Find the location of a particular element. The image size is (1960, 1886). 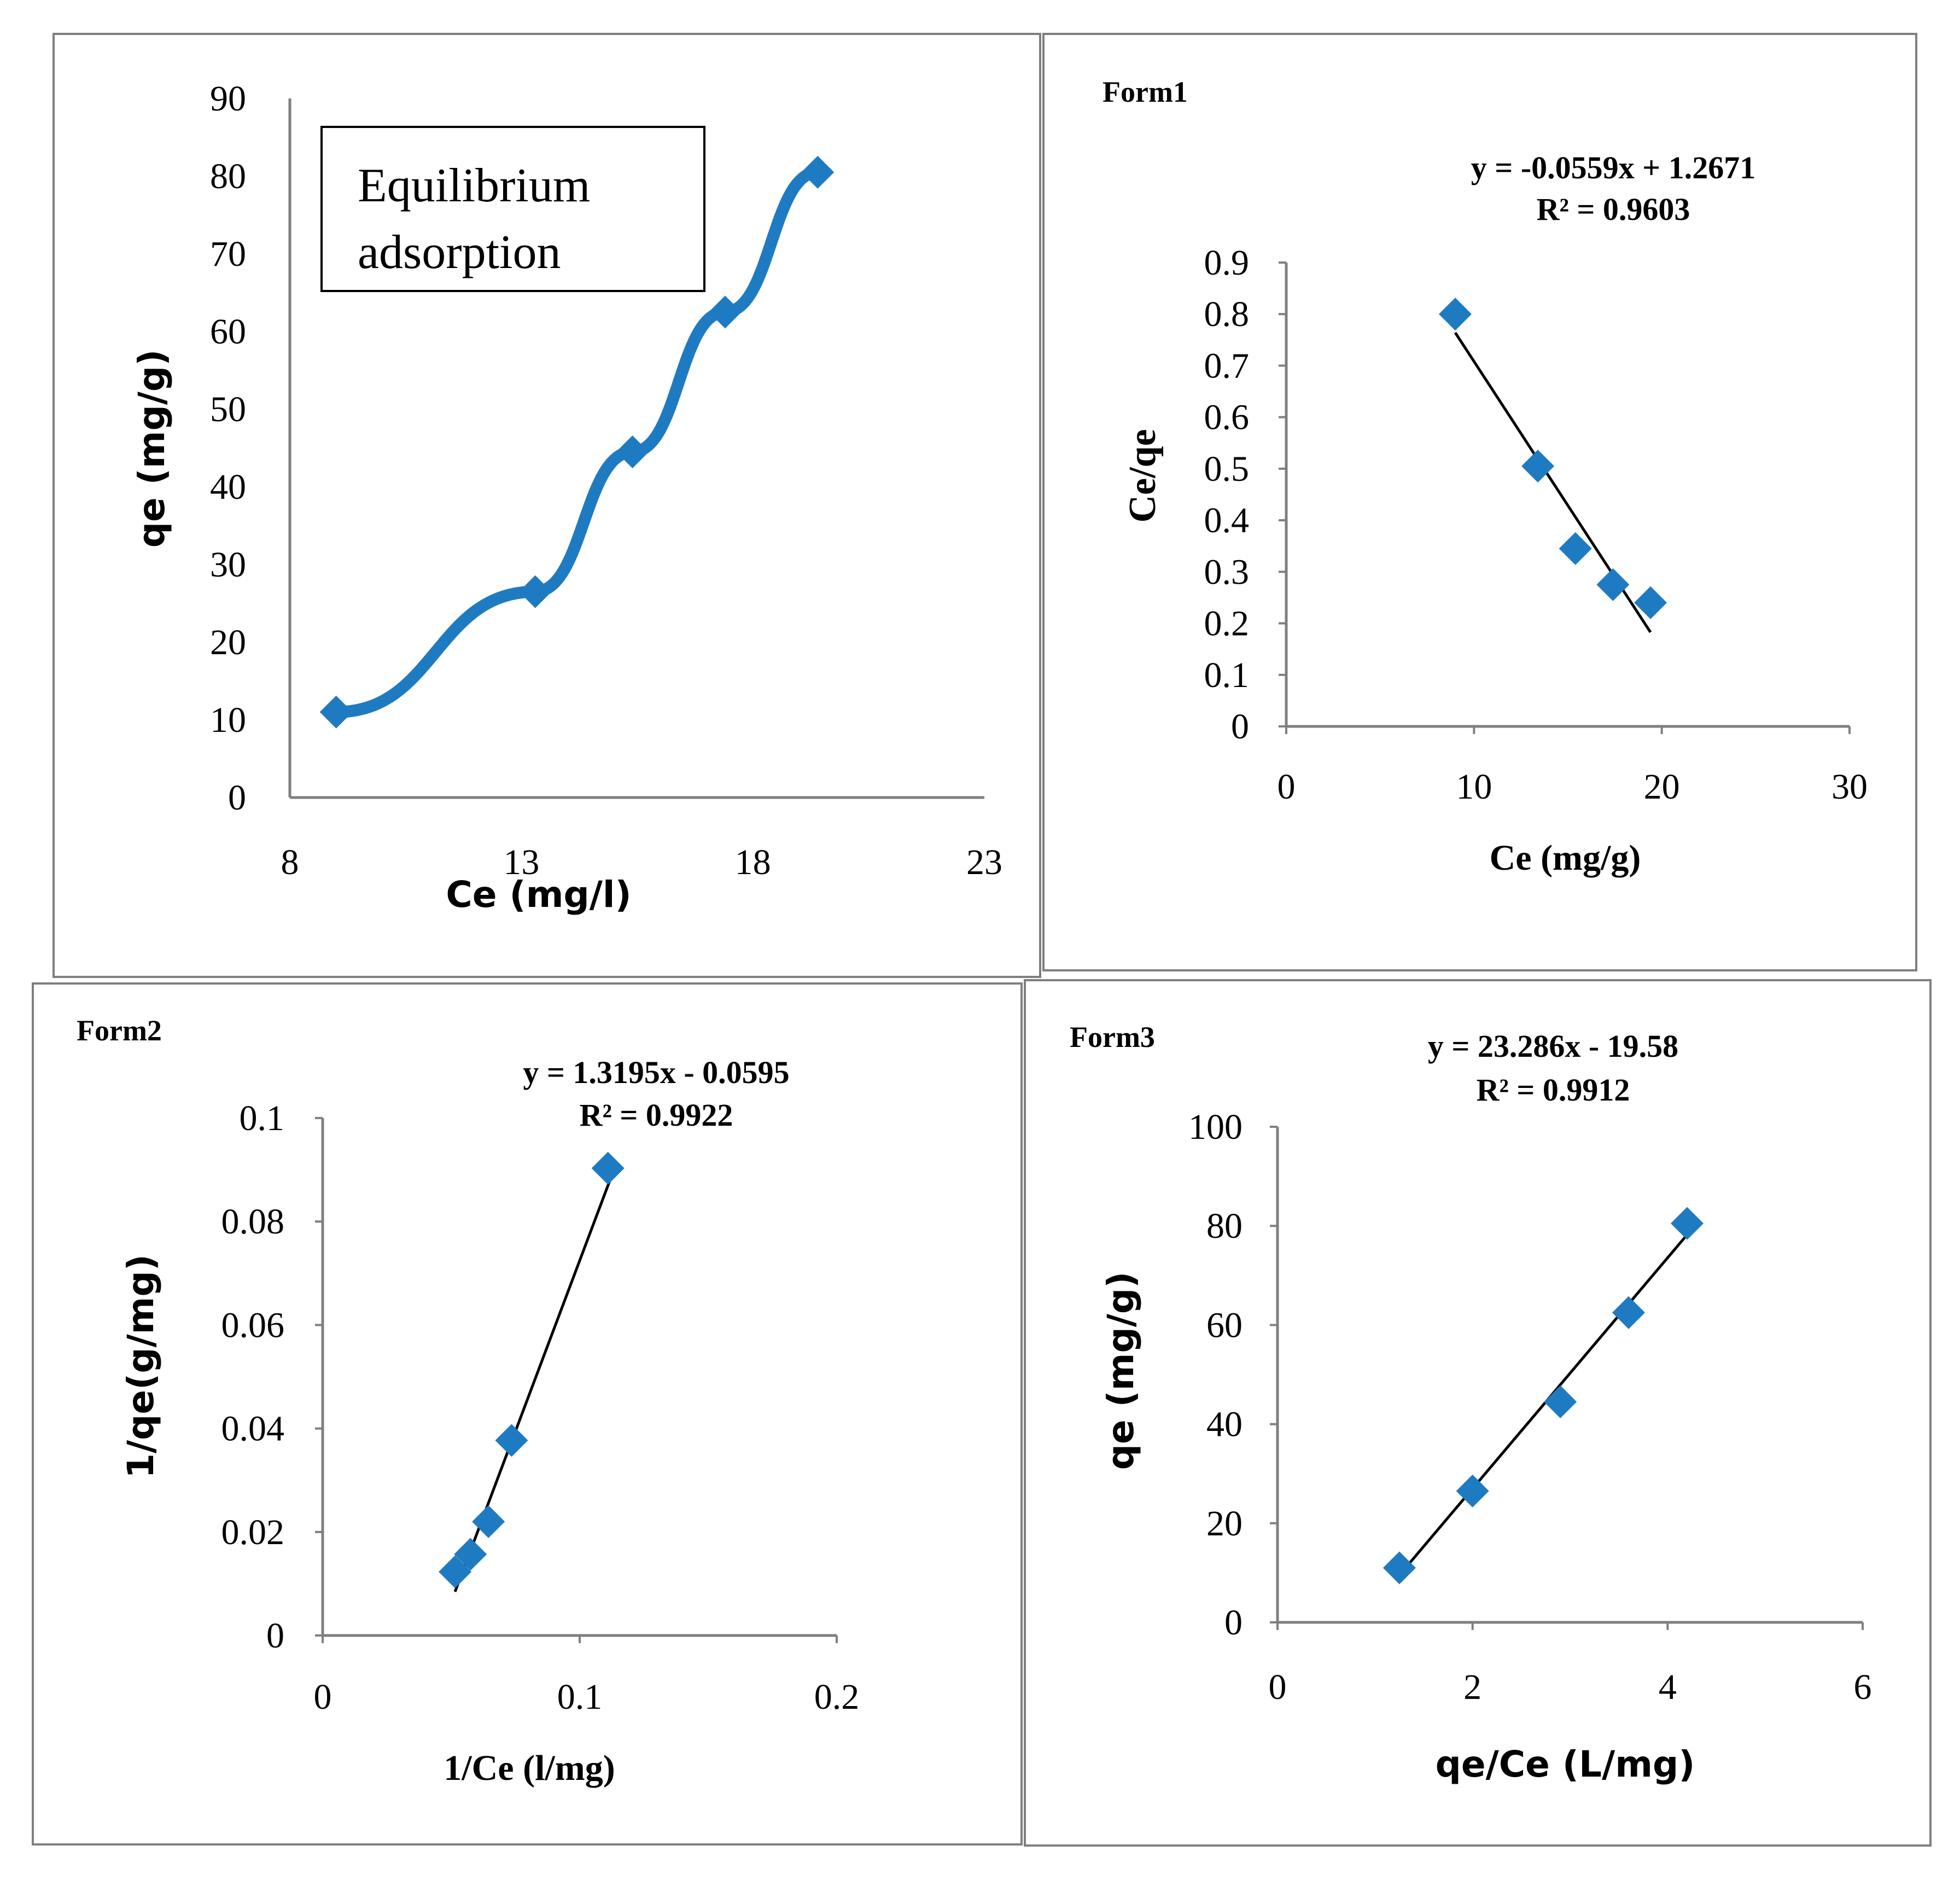

chart2-xtick-label: 0 is located at coordinates (323, 1697).